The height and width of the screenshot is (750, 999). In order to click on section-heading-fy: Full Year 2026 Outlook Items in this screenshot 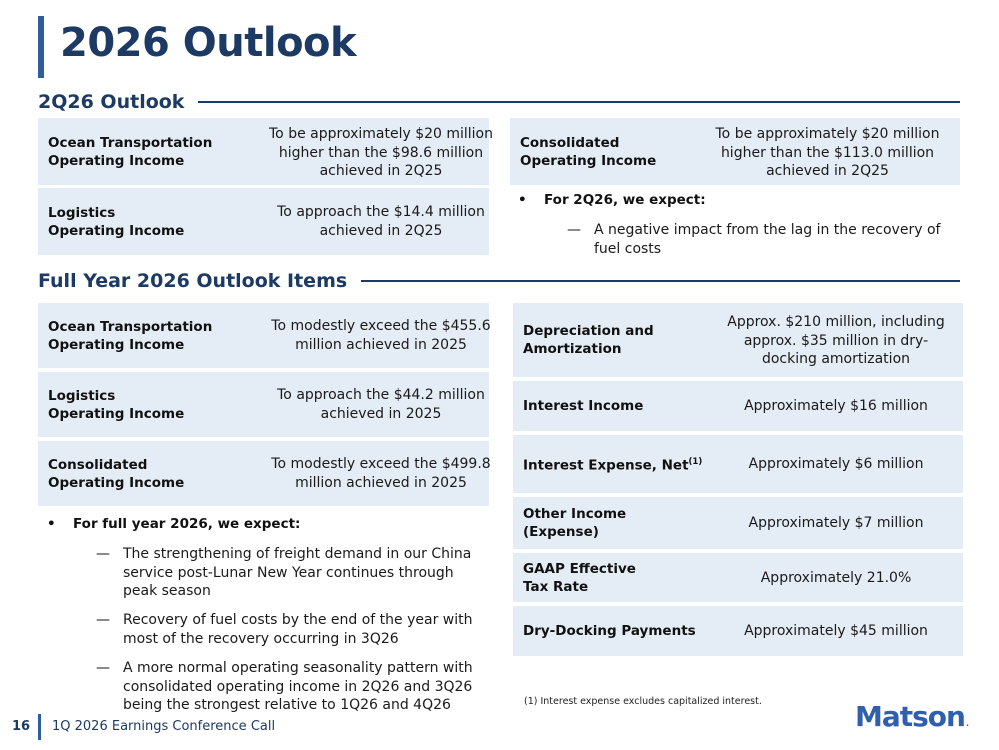, I will do `click(499, 281)`.